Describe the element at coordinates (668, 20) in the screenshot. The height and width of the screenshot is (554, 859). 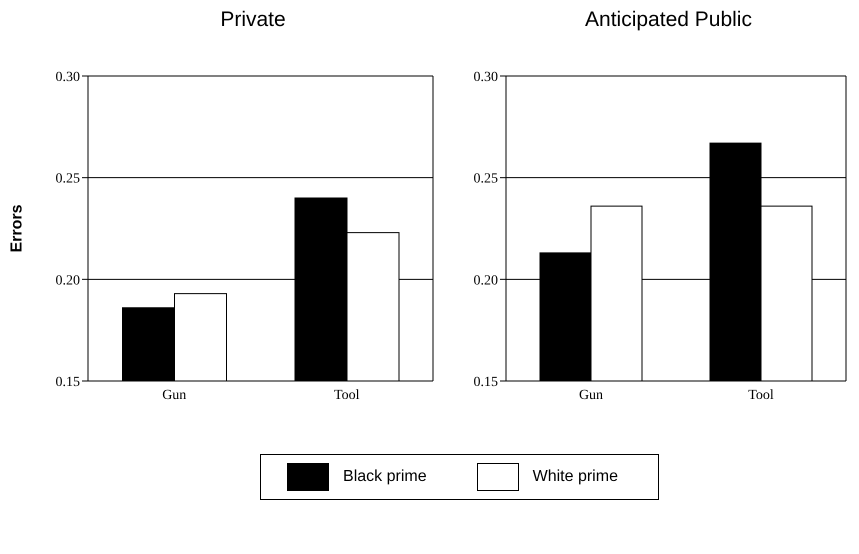
I see `chart-title: Anticipated Public` at that location.